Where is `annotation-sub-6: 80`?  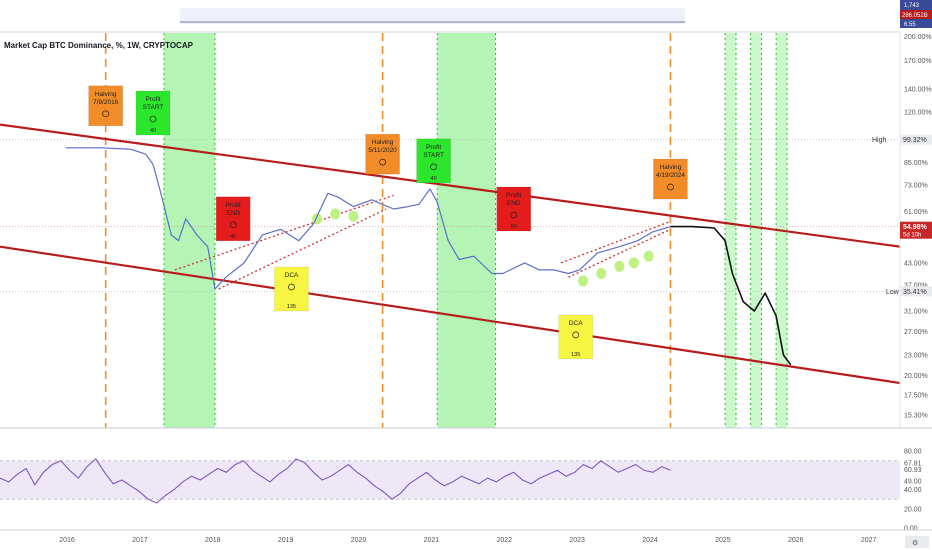
annotation-sub-6: 80 is located at coordinates (514, 227).